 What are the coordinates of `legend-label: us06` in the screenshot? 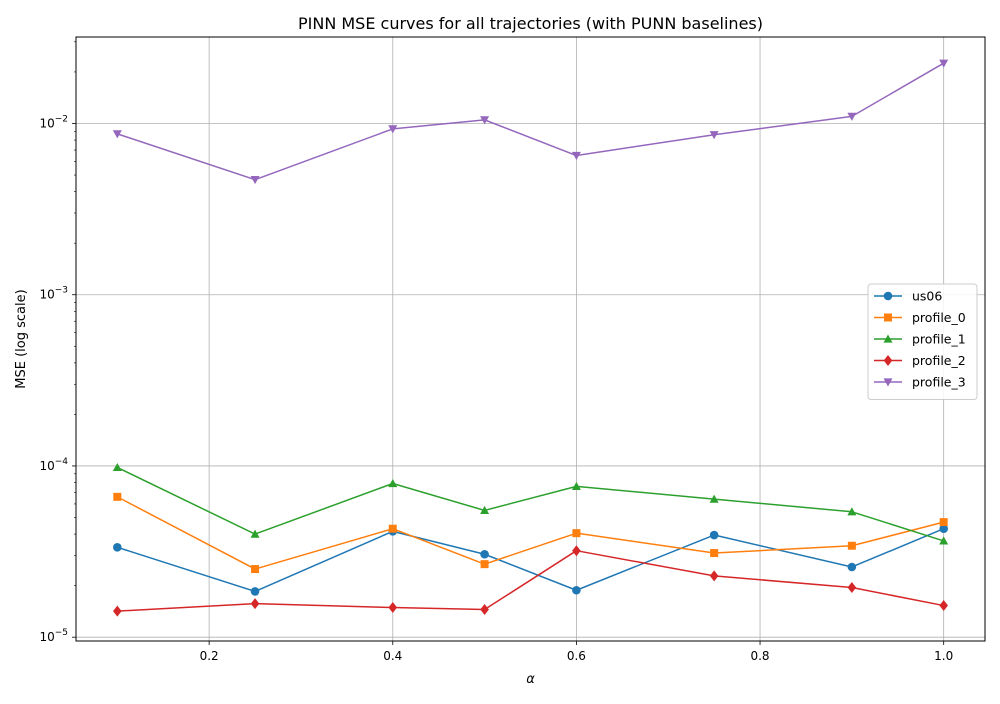 It's located at (927, 296).